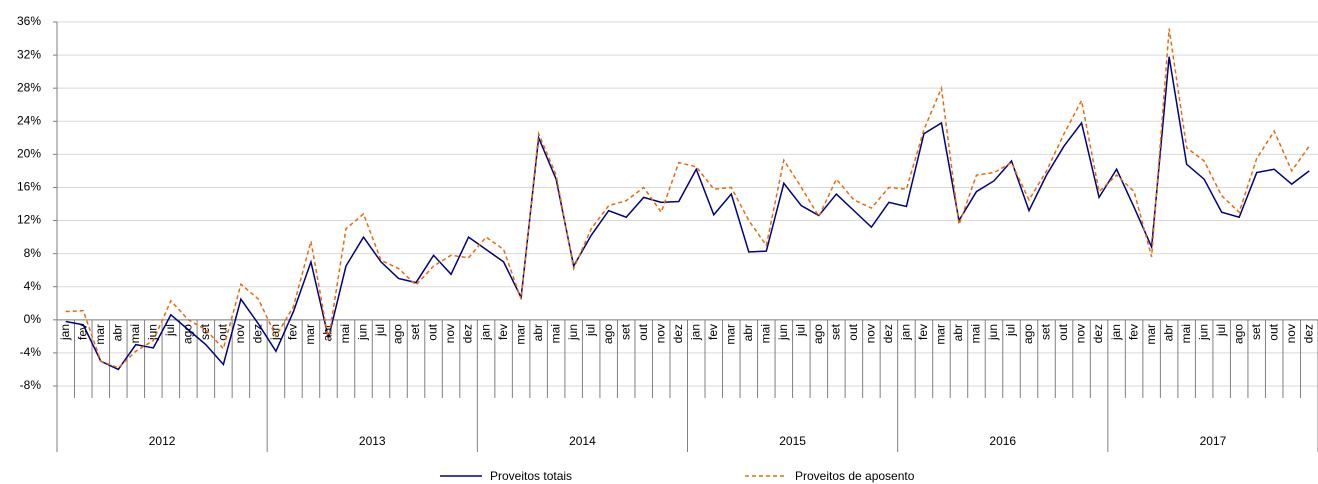 The image size is (1318, 484). Describe the element at coordinates (29, 220) in the screenshot. I see `y-tick-label: 12%` at that location.